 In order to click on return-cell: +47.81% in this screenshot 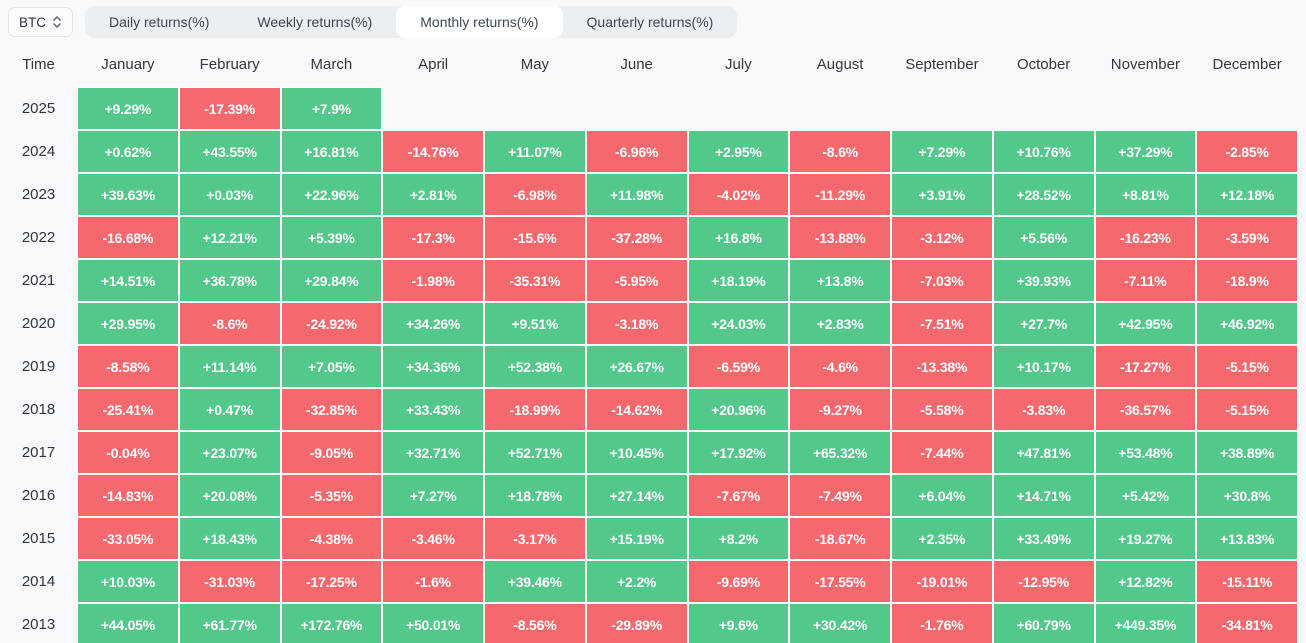, I will do `click(1043, 452)`.